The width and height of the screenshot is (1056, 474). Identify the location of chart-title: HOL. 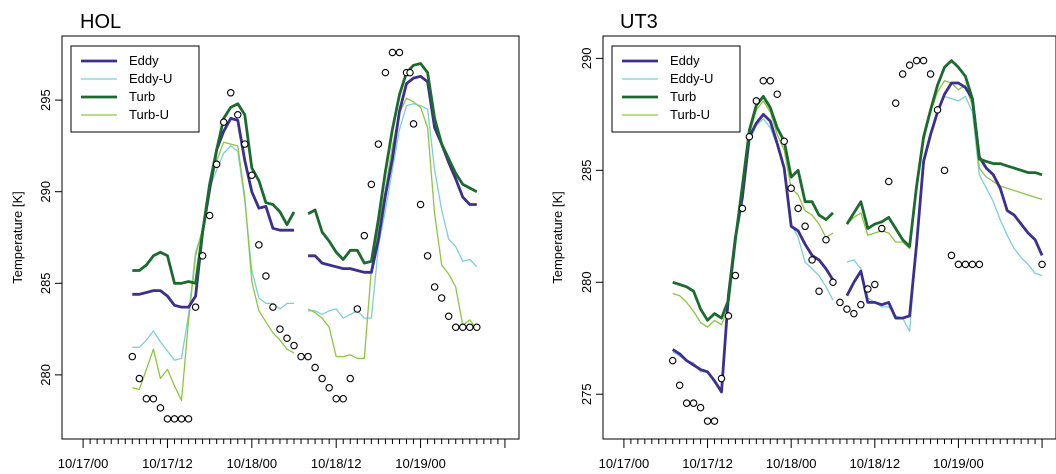
(100, 22).